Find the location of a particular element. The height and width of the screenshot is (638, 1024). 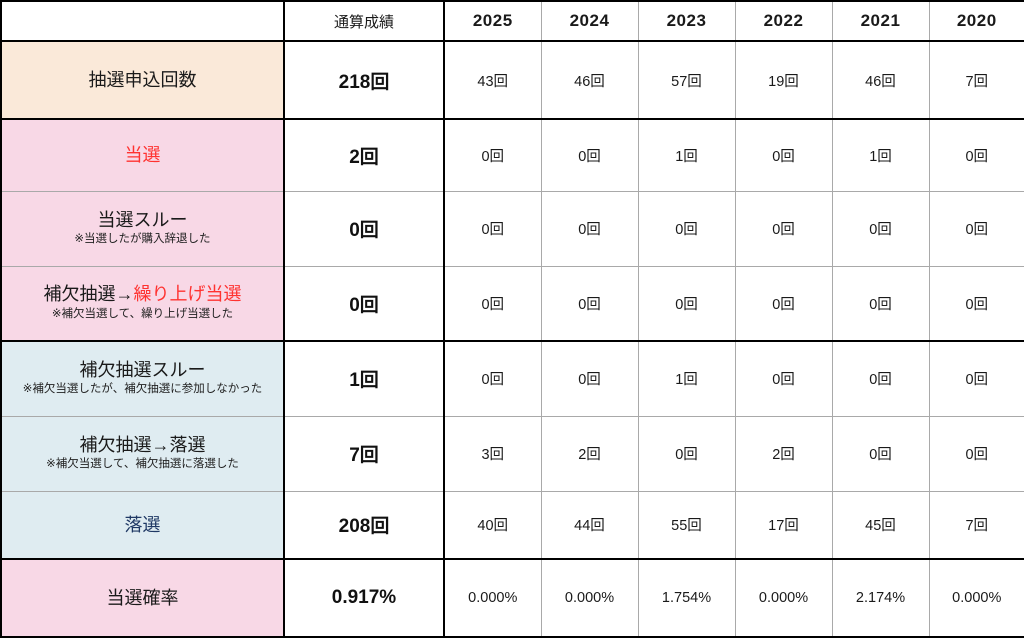

row-label-text: 当選確率 is located at coordinates (142, 597).